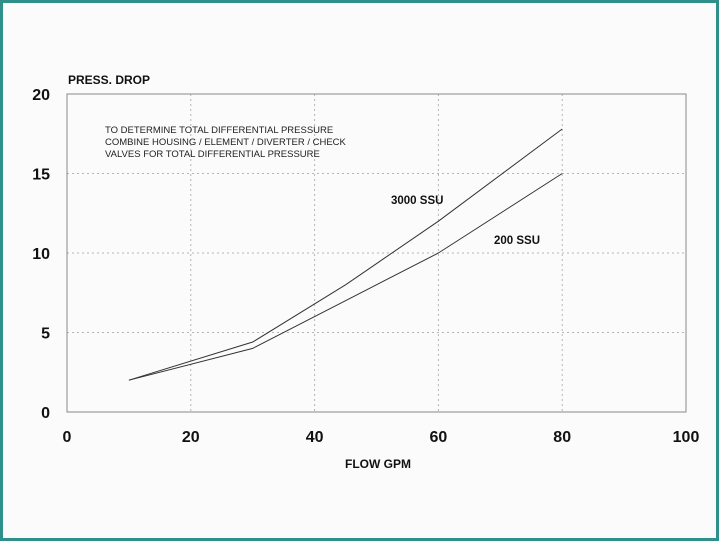  What do you see at coordinates (686, 437) in the screenshot?
I see `x-tick-label: 100` at bounding box center [686, 437].